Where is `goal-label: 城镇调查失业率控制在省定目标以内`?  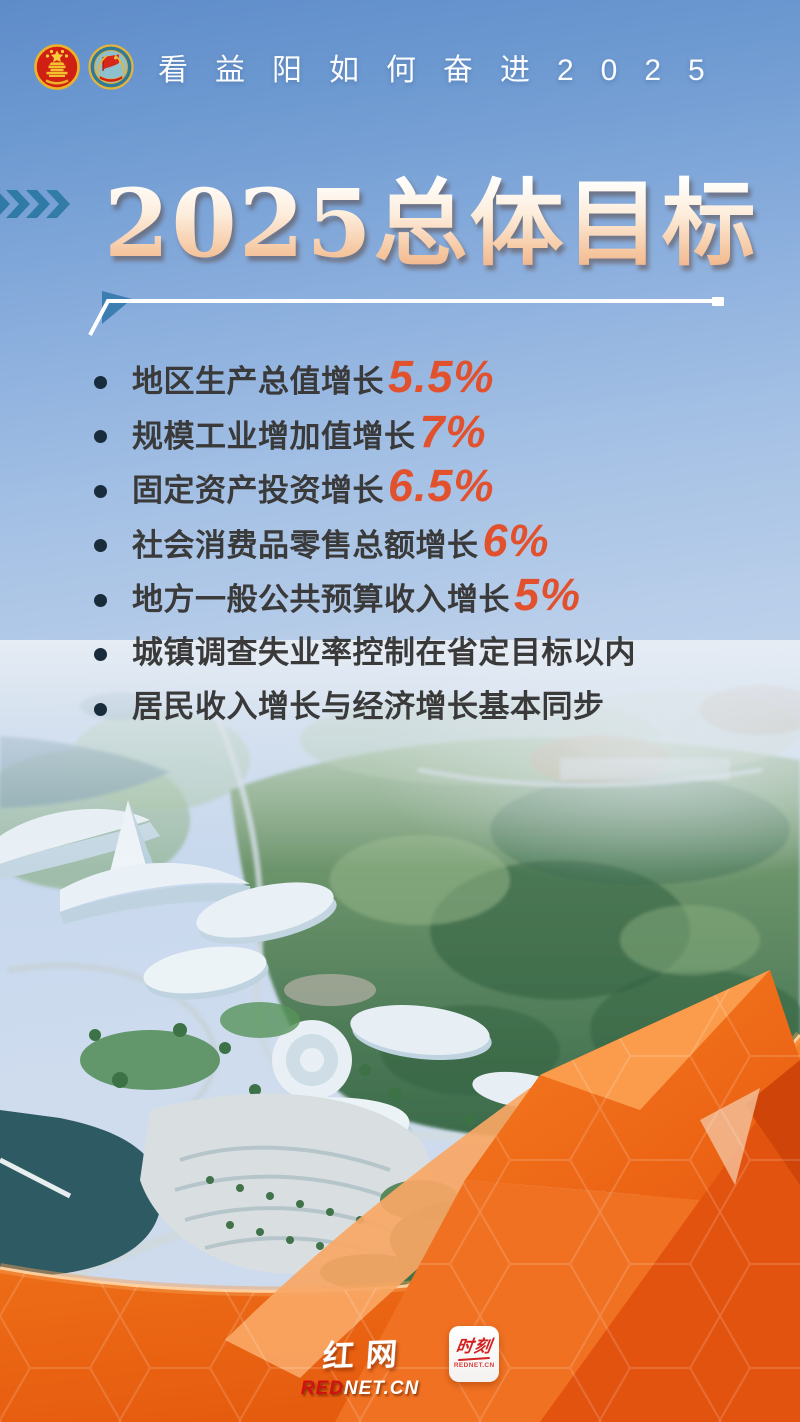 goal-label: 城镇调查失业率控制在省定目标以内 is located at coordinates (384, 652).